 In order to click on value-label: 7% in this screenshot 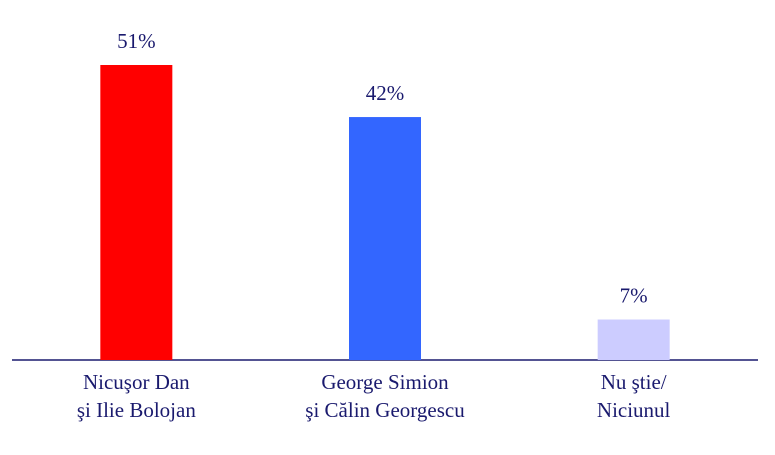, I will do `click(634, 295)`.